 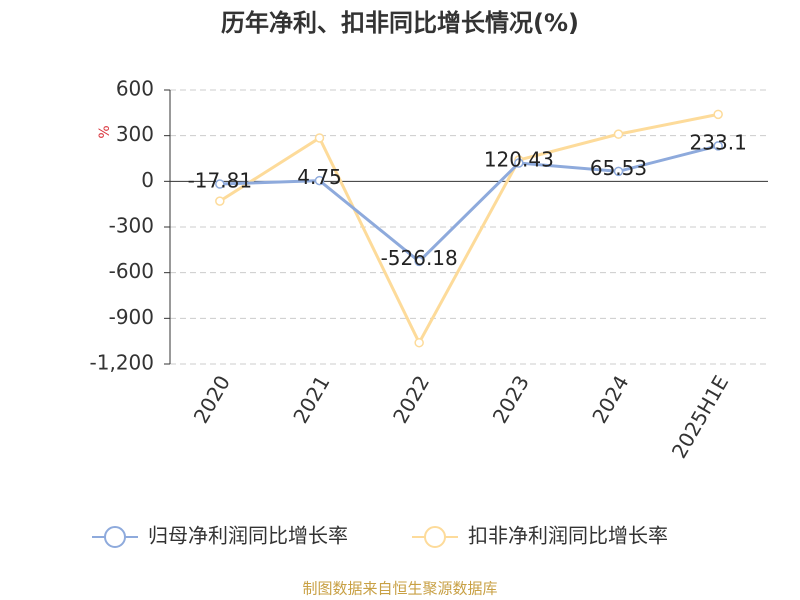 What do you see at coordinates (610, 399) in the screenshot?
I see `x-tick-label: 2024` at bounding box center [610, 399].